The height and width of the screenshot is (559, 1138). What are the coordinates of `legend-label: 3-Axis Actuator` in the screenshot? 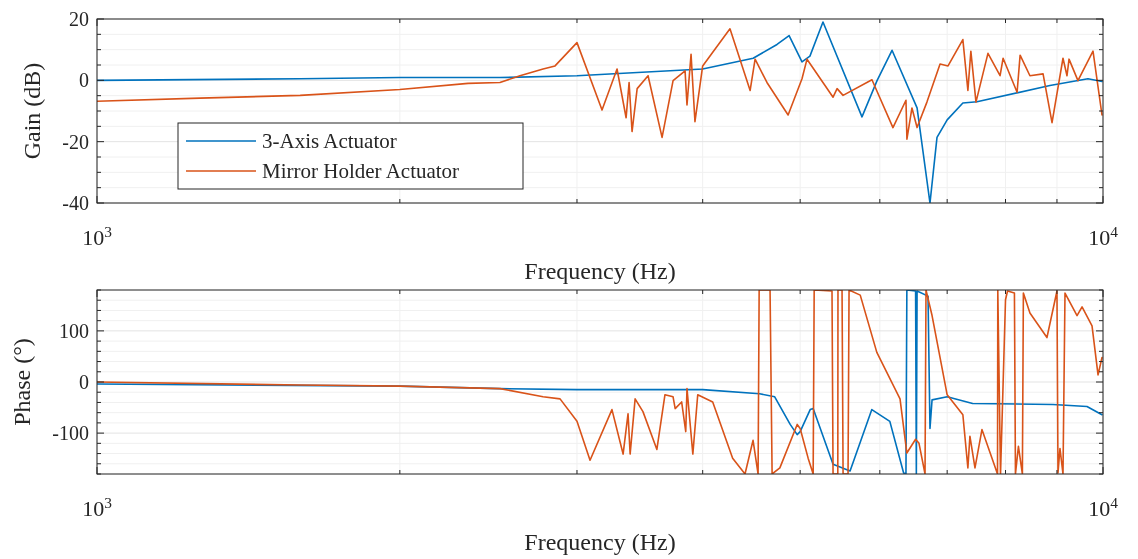 It's located at (329, 141).